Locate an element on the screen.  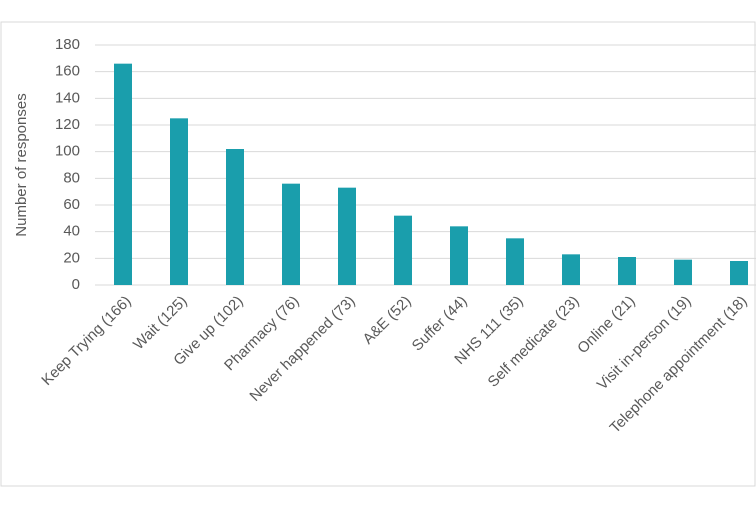
y-tick-label: 180 is located at coordinates (67, 44).